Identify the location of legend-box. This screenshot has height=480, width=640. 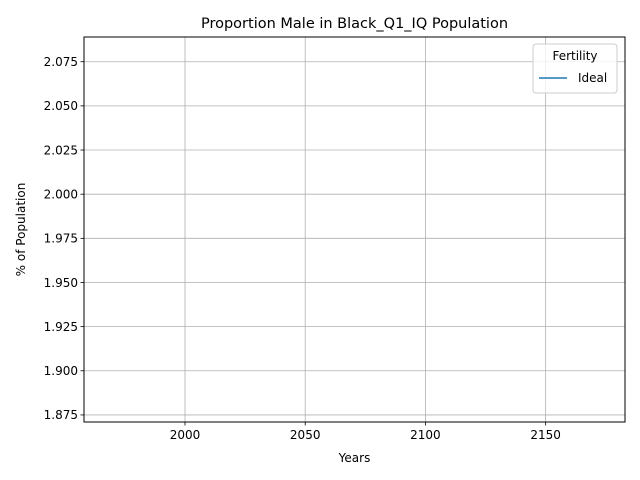
(575, 68).